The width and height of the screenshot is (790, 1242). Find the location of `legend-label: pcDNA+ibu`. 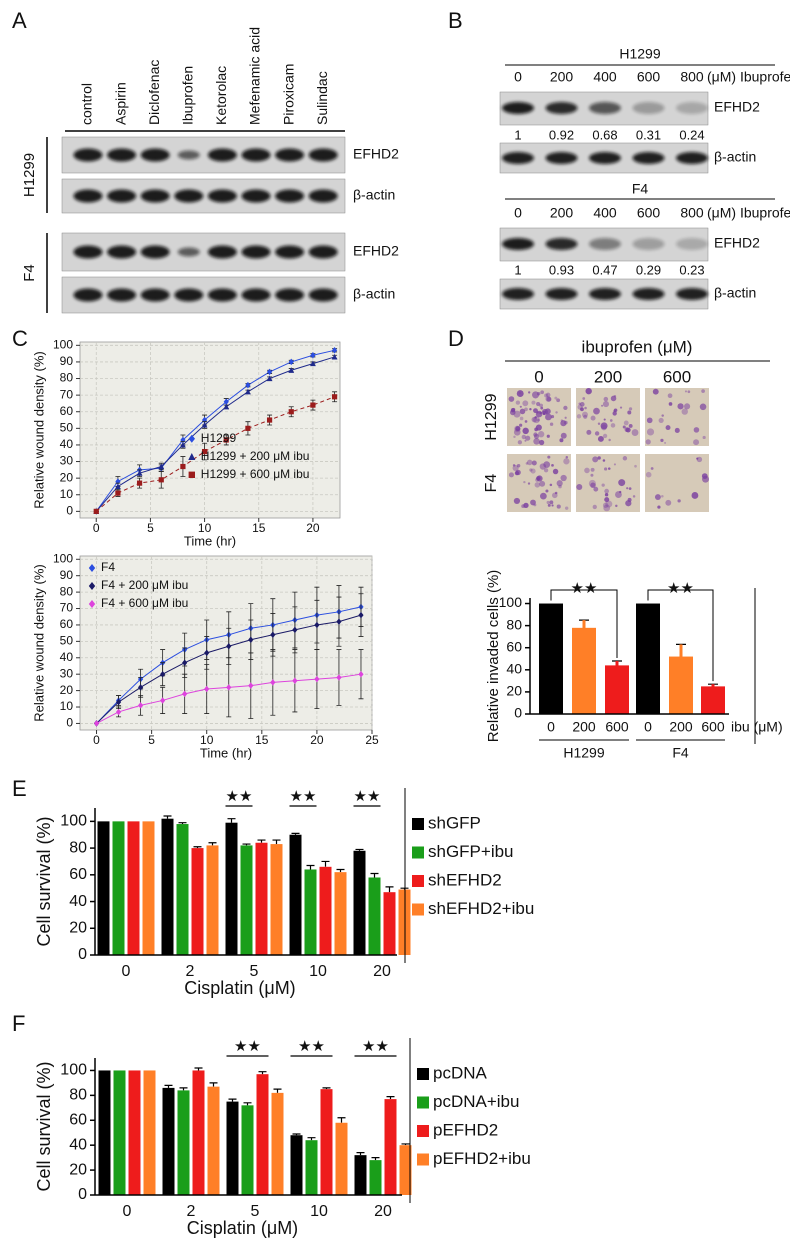

legend-label: pcDNA+ibu is located at coordinates (476, 1101).